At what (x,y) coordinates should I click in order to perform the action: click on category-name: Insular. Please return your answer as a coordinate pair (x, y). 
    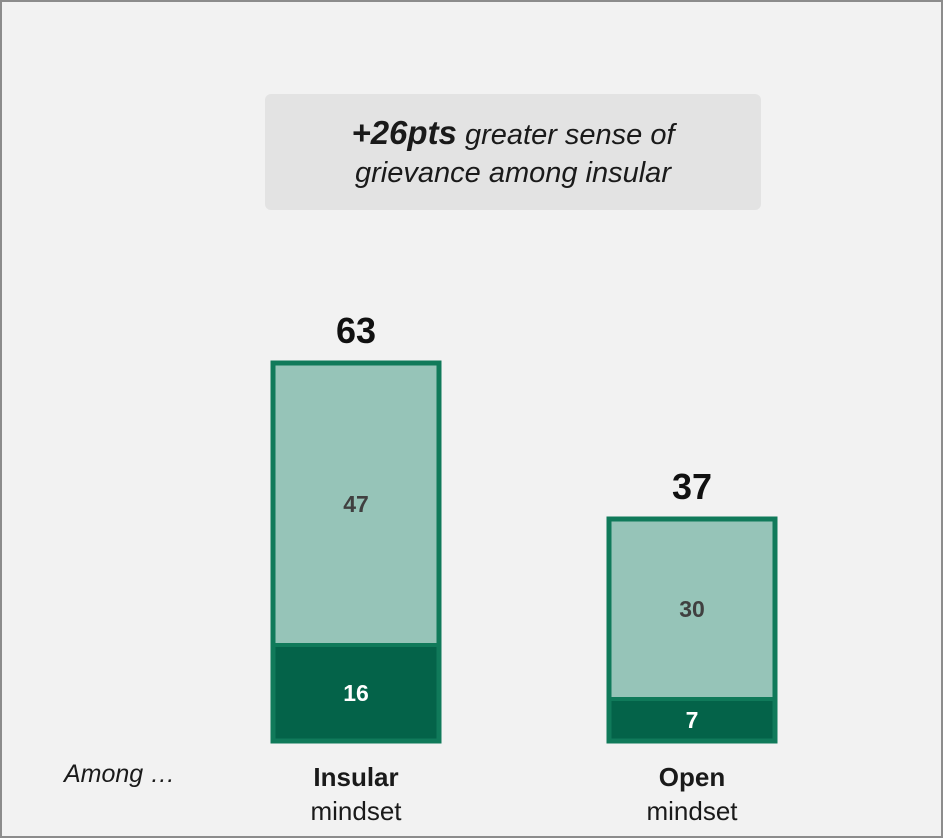
    Looking at the image, I should click on (356, 777).